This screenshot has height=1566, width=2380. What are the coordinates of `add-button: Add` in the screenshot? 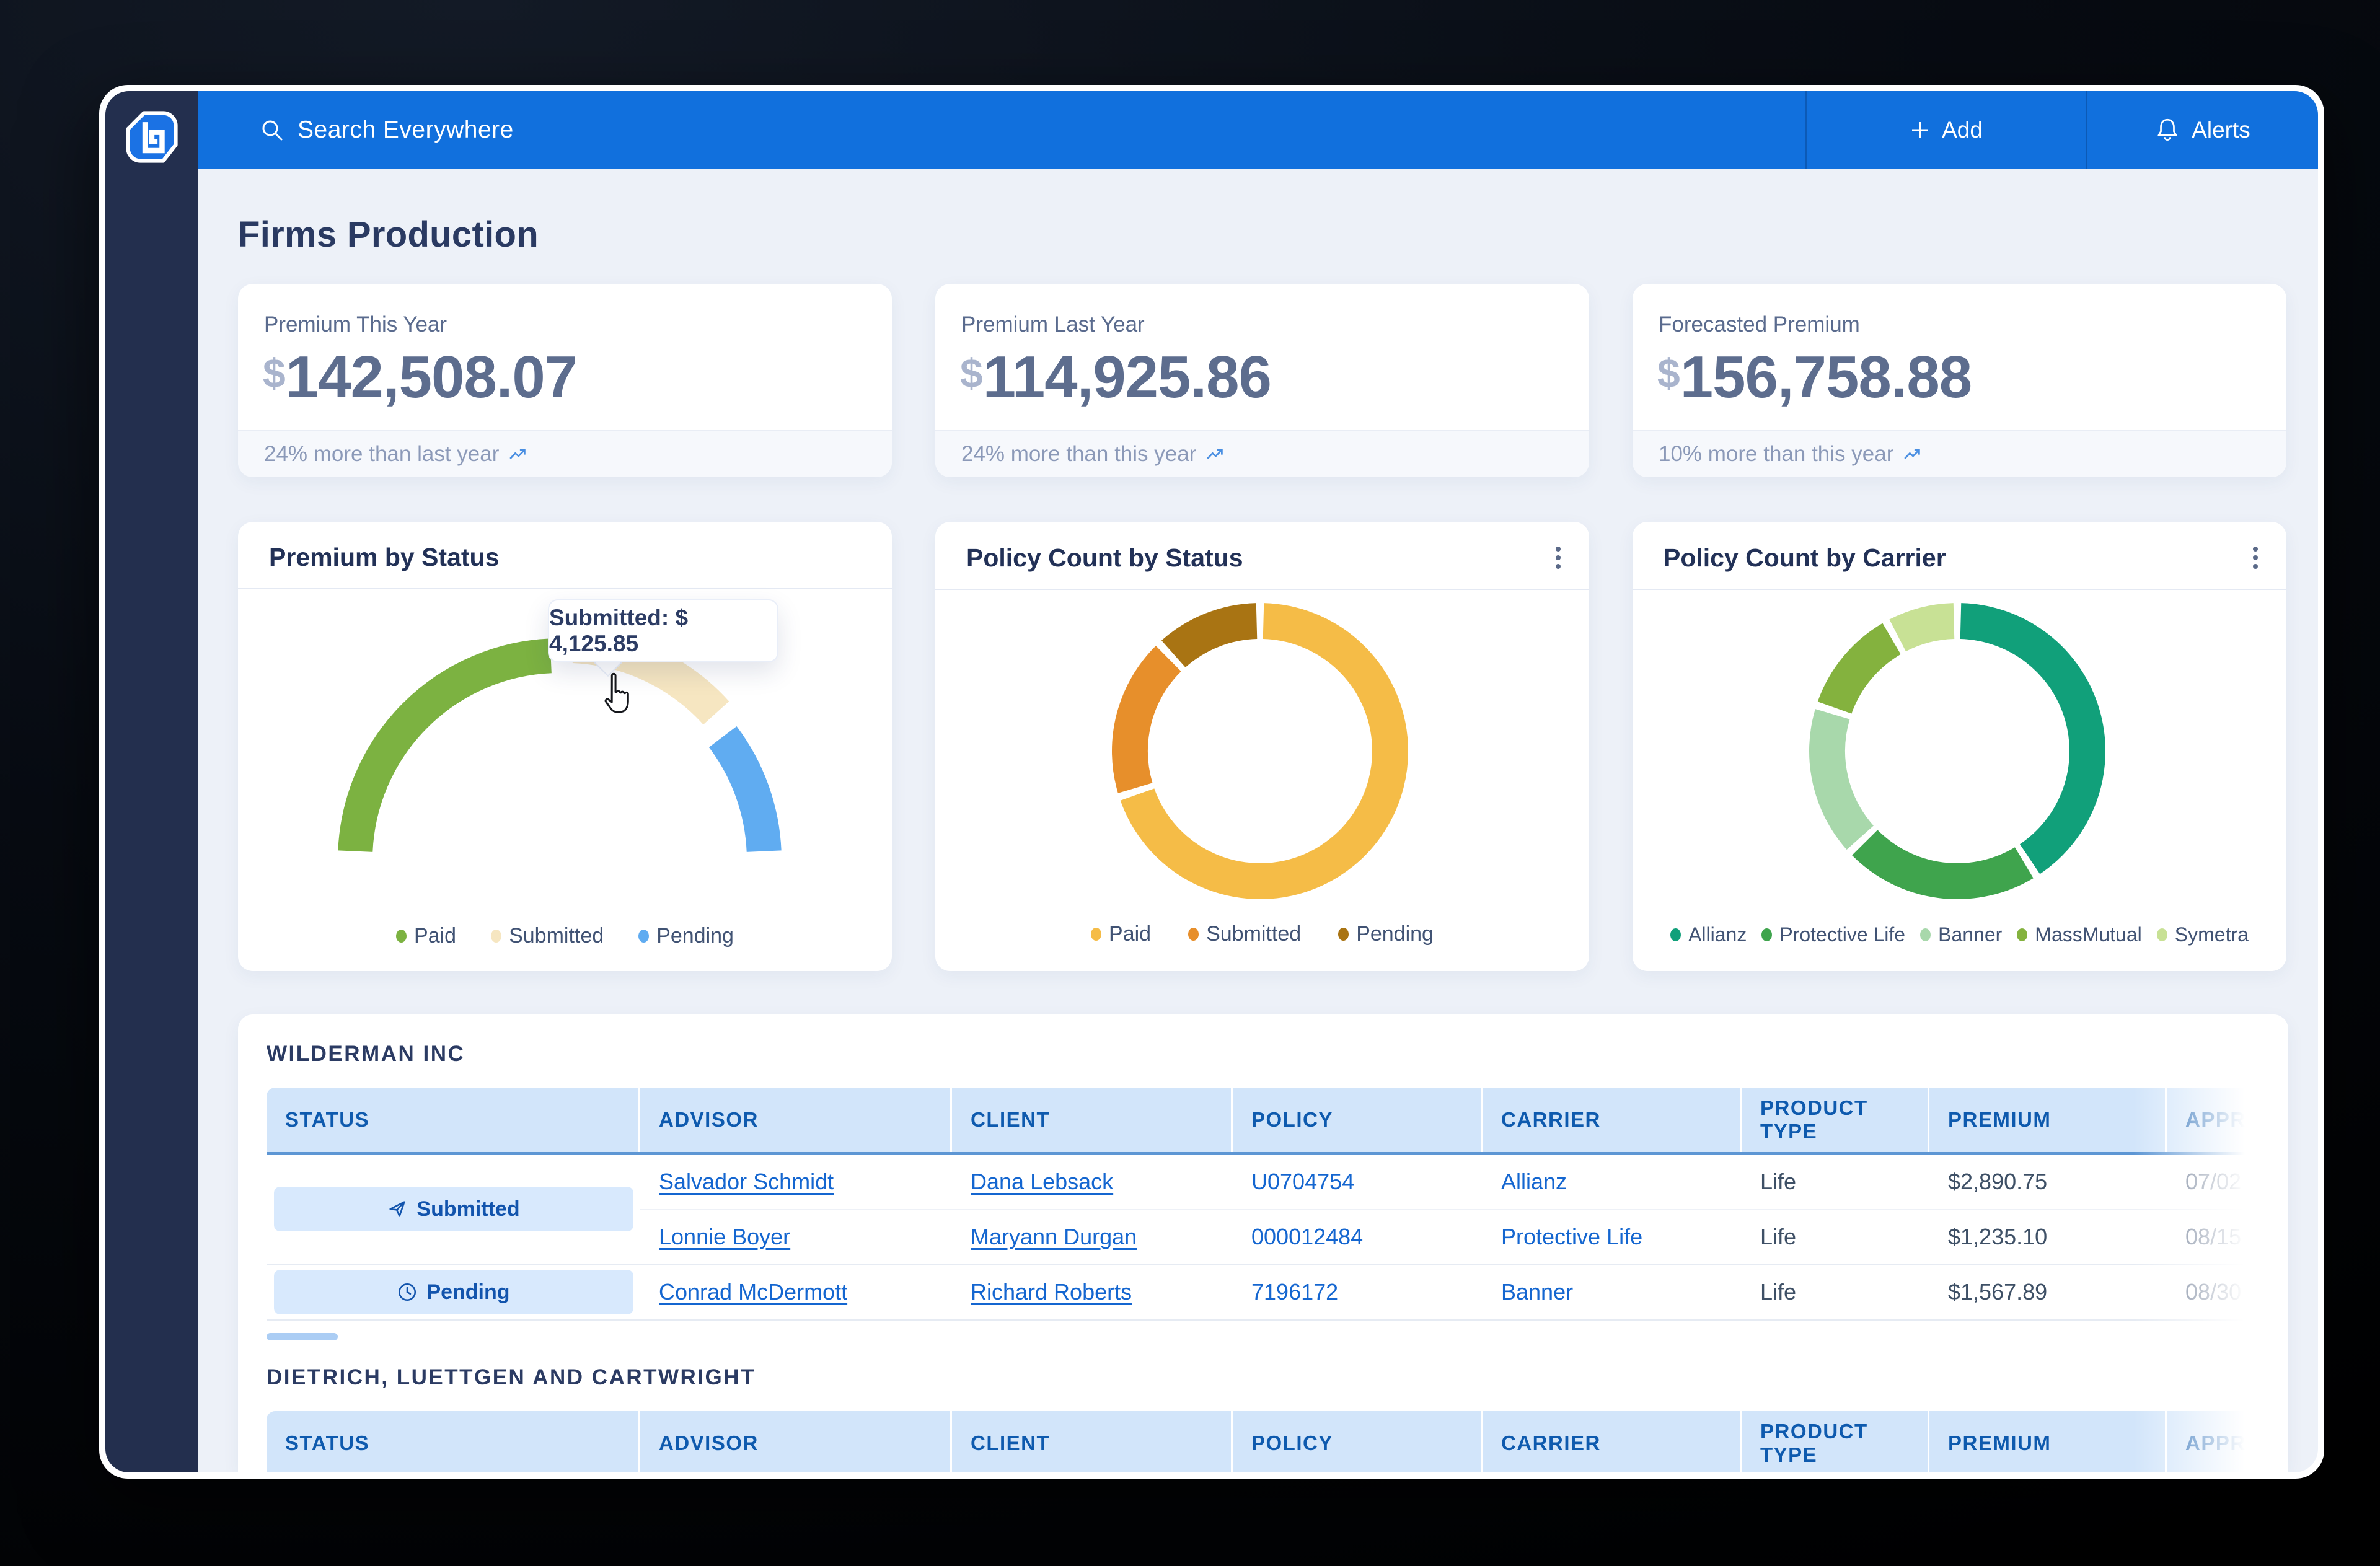 It's located at (1945, 130).